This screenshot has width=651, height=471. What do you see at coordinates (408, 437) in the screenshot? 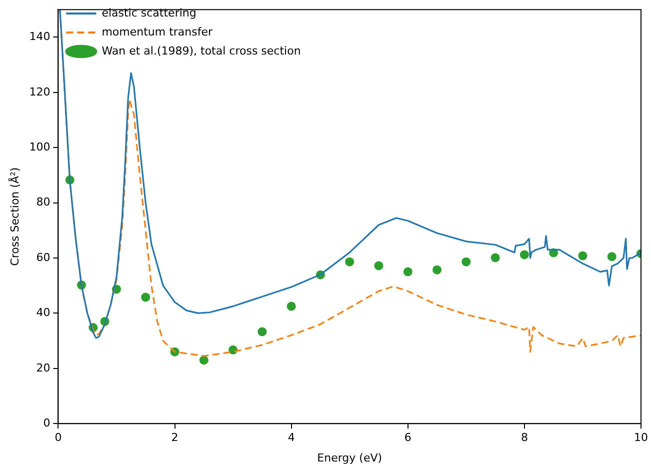
I see `x-tick-label: 6` at bounding box center [408, 437].